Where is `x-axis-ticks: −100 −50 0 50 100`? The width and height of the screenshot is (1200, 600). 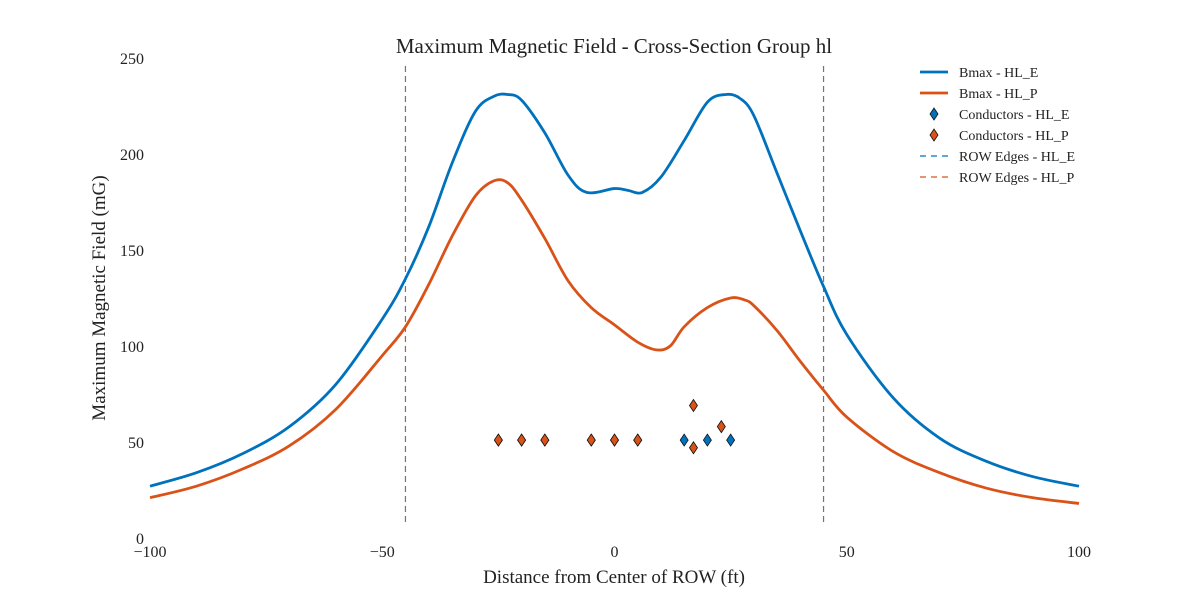 x-axis-ticks: −100 −50 0 50 100 is located at coordinates (612, 552).